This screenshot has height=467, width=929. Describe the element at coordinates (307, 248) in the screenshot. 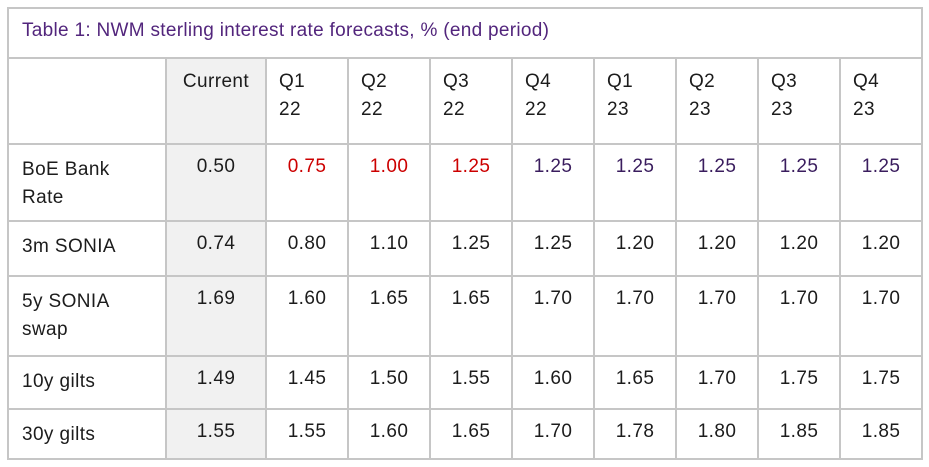

I see `rate-cell: 0.80` at that location.